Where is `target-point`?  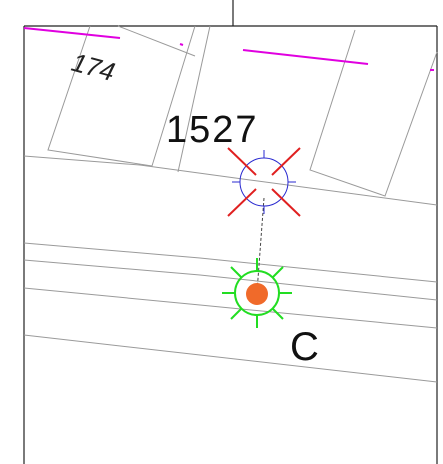 target-point is located at coordinates (264, 182).